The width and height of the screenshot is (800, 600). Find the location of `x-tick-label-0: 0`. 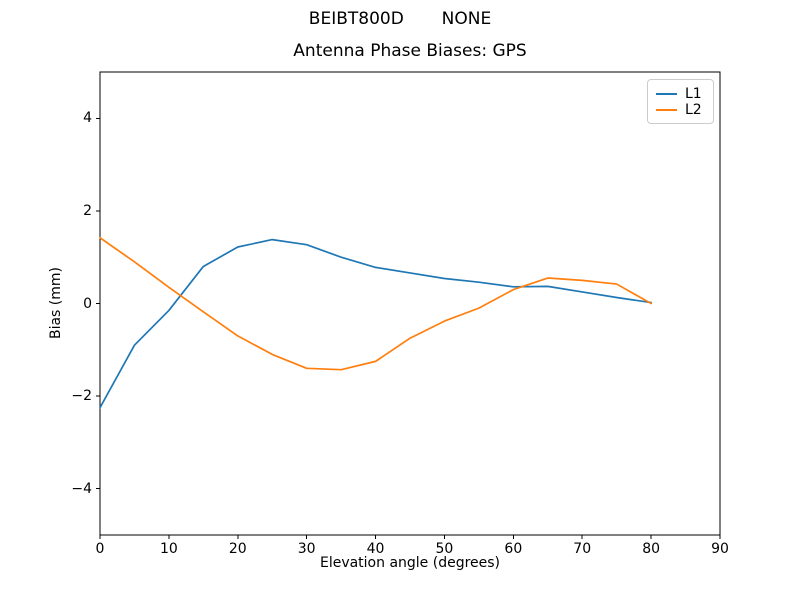

x-tick-label-0: 0 is located at coordinates (100, 549).